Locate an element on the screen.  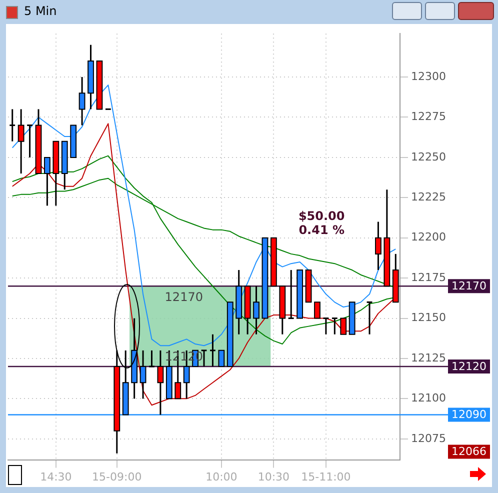
ref-line-label: 12120 is located at coordinates (469, 366).